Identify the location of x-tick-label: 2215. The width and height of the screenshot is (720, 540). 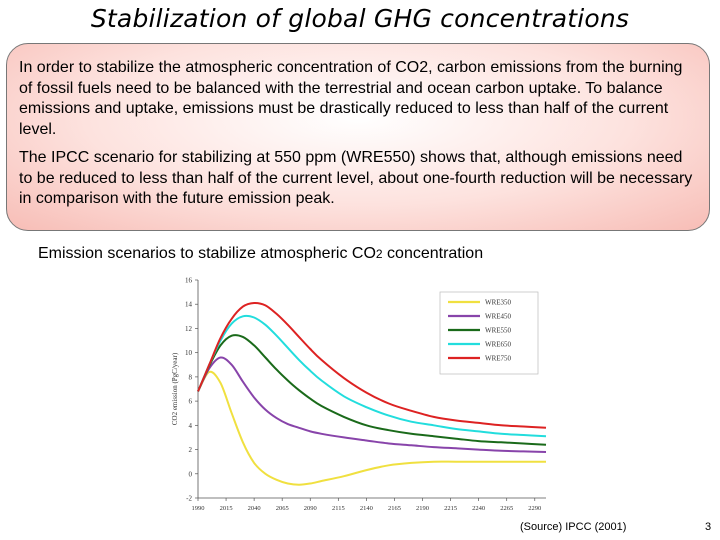
(450, 508).